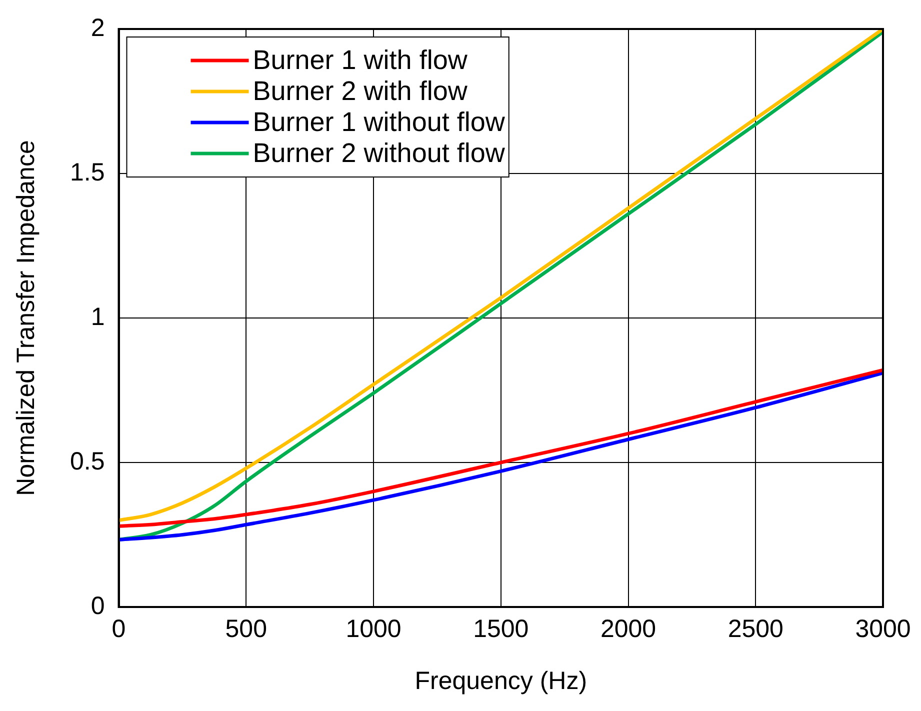 The image size is (921, 711). What do you see at coordinates (360, 59) in the screenshot?
I see `legend-label: Burner 1 with flow` at bounding box center [360, 59].